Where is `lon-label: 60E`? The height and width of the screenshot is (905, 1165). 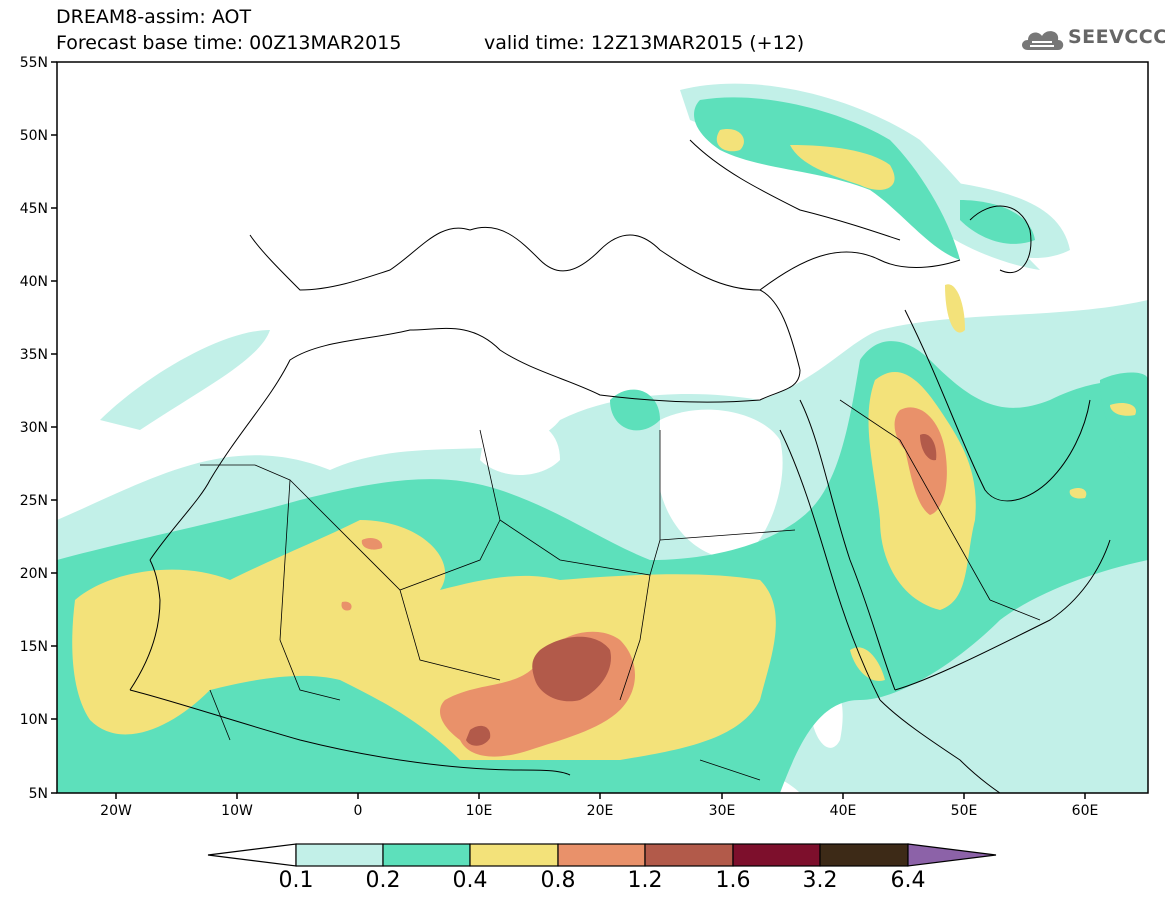
lon-label: 60E is located at coordinates (1085, 811).